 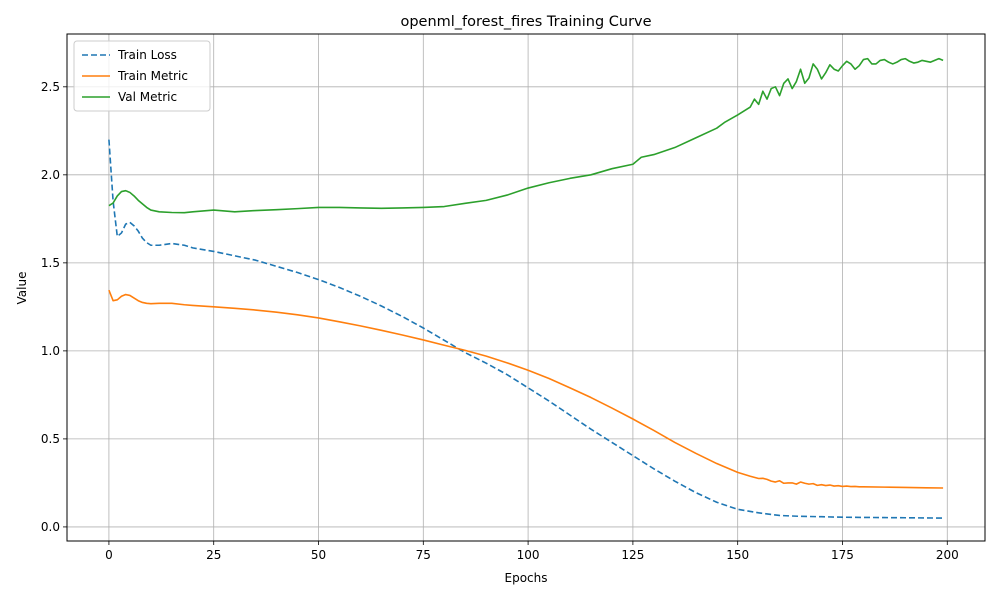 I want to click on legend: Train Loss Train Metric Val Metric, so click(x=142, y=76).